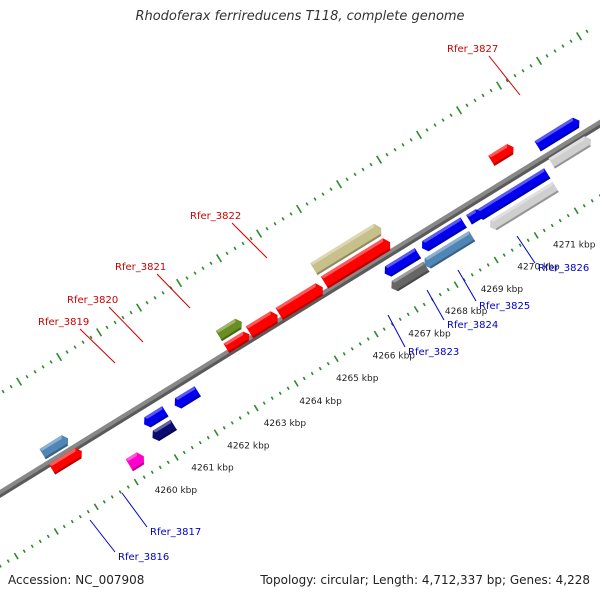  What do you see at coordinates (466, 312) in the screenshot?
I see `kbp-label: 4268 kbp` at bounding box center [466, 312].